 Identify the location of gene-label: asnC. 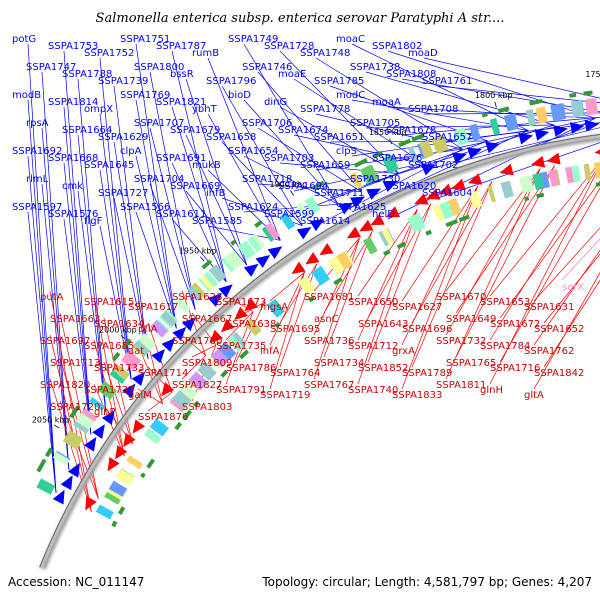
(326, 319).